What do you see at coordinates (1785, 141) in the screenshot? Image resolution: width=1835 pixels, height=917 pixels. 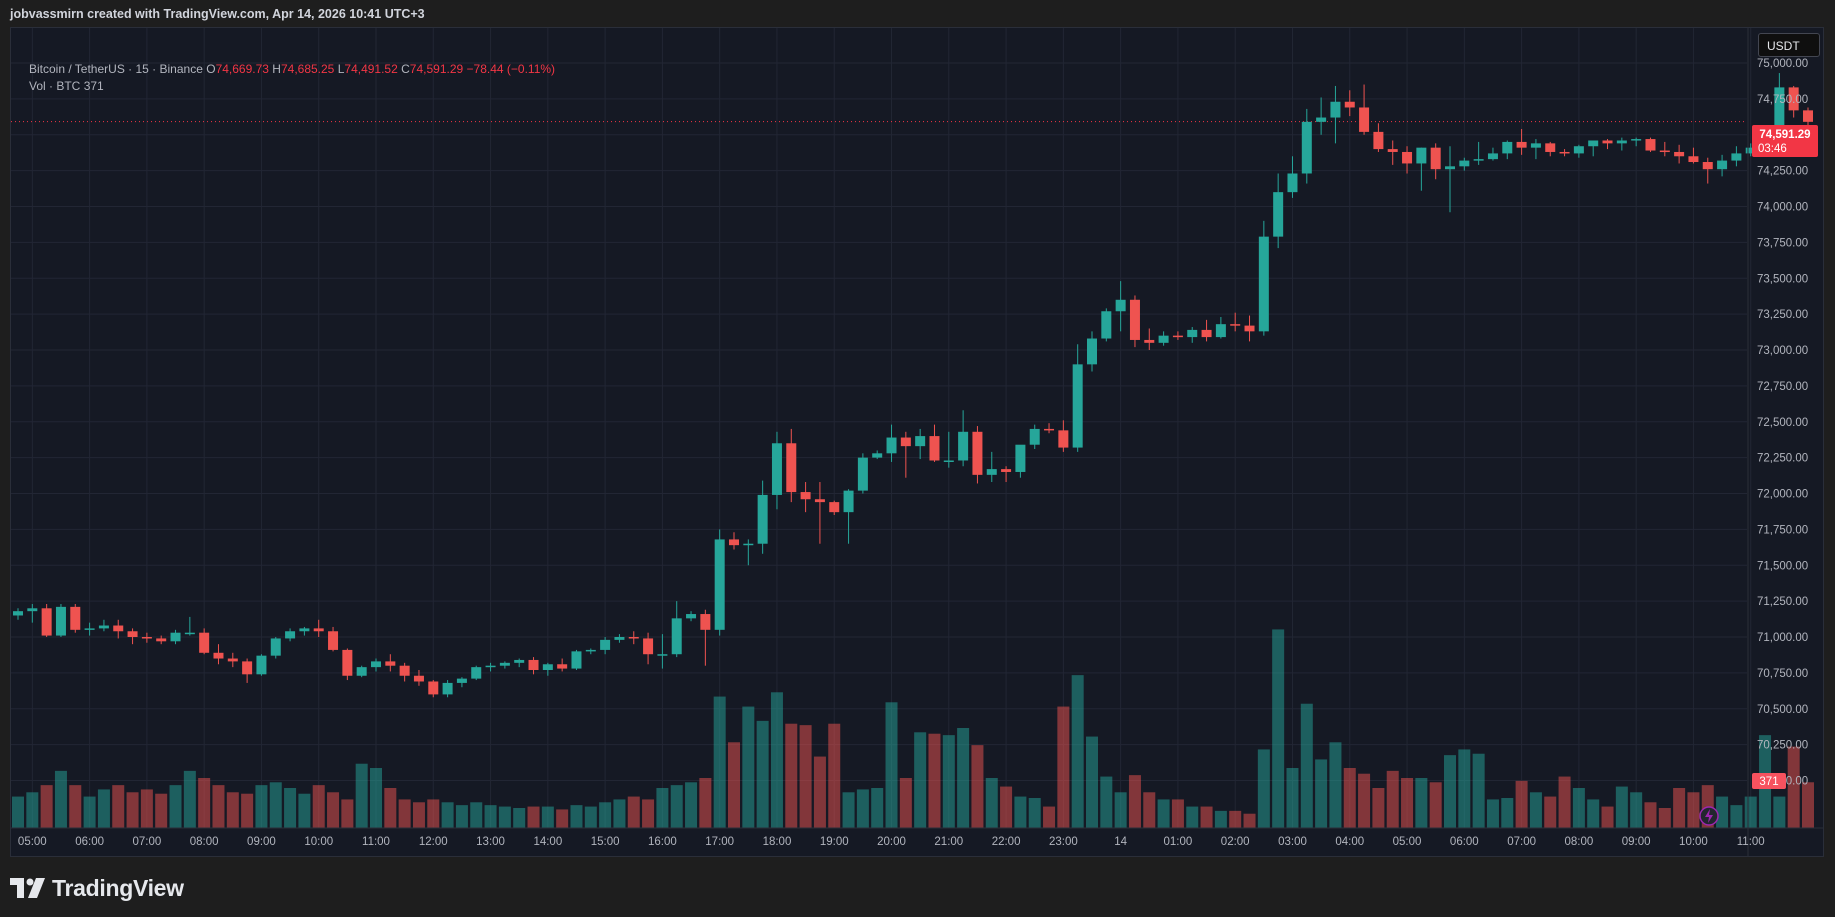 I see `last-price-tag: 74,591.29 03:46` at bounding box center [1785, 141].